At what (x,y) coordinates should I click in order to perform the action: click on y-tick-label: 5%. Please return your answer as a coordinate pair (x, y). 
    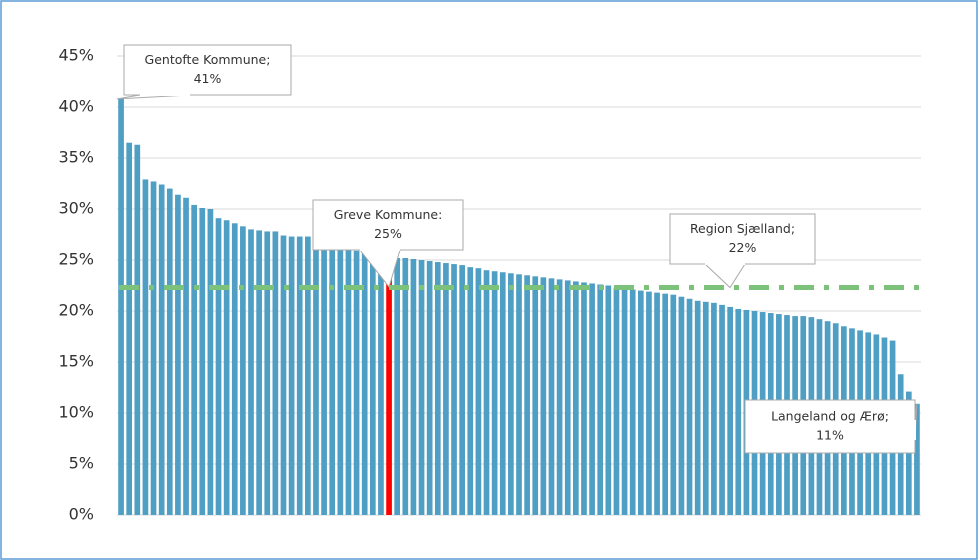
    Looking at the image, I should click on (81, 463).